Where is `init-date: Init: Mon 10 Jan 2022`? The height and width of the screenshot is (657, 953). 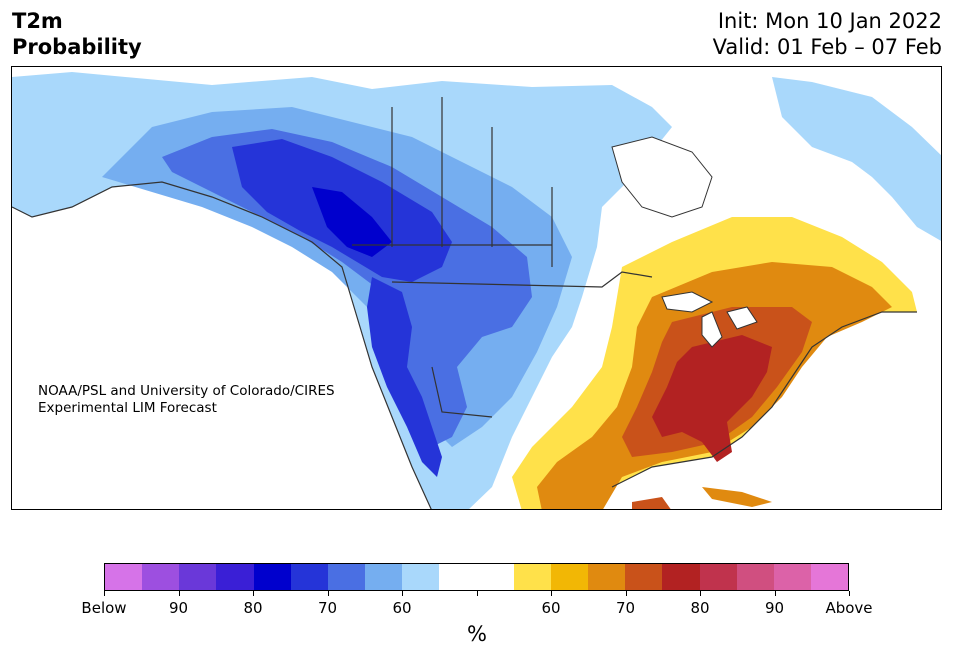
init-date: Init: Mon 10 Jan 2022 is located at coordinates (829, 21).